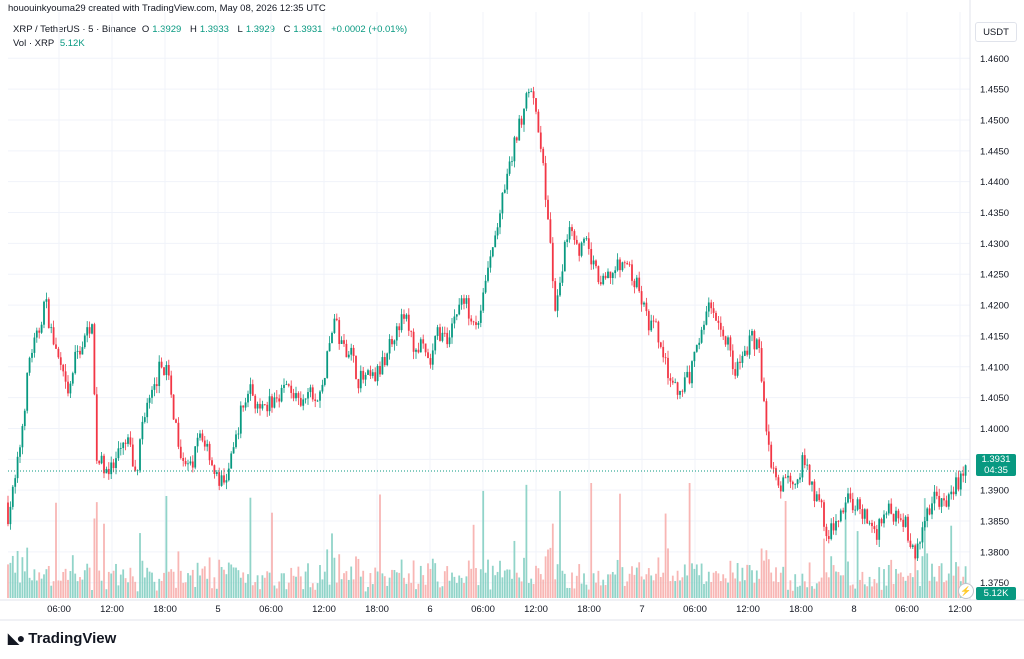 The width and height of the screenshot is (1024, 659). I want to click on volume-label: Vol · XRP, so click(34, 43).